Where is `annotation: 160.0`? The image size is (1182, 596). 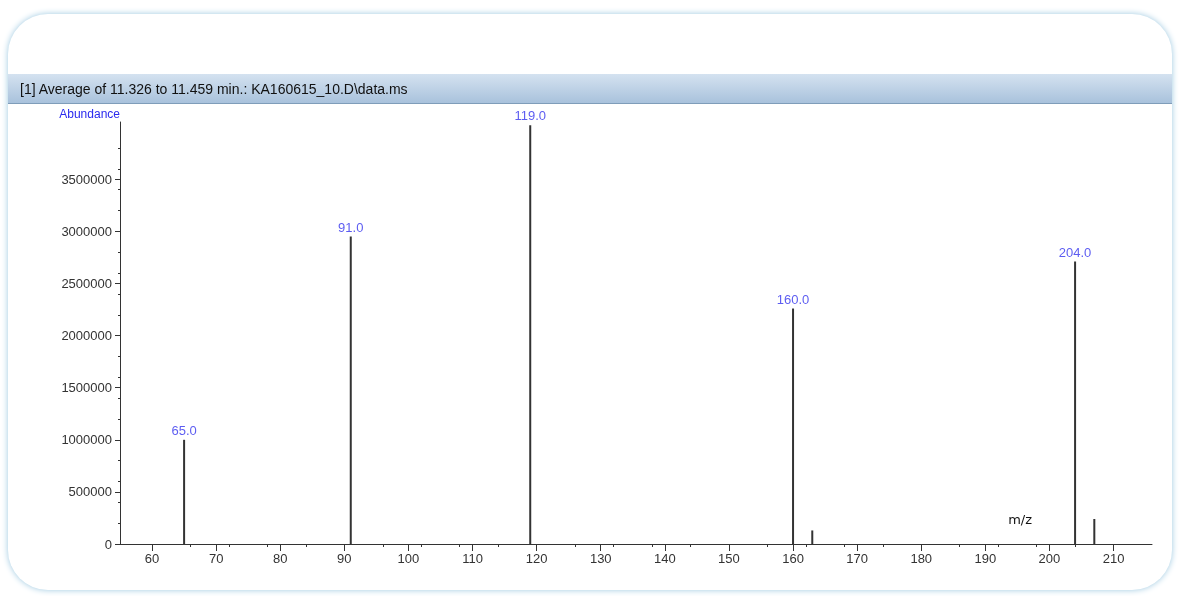 annotation: 160.0 is located at coordinates (793, 299).